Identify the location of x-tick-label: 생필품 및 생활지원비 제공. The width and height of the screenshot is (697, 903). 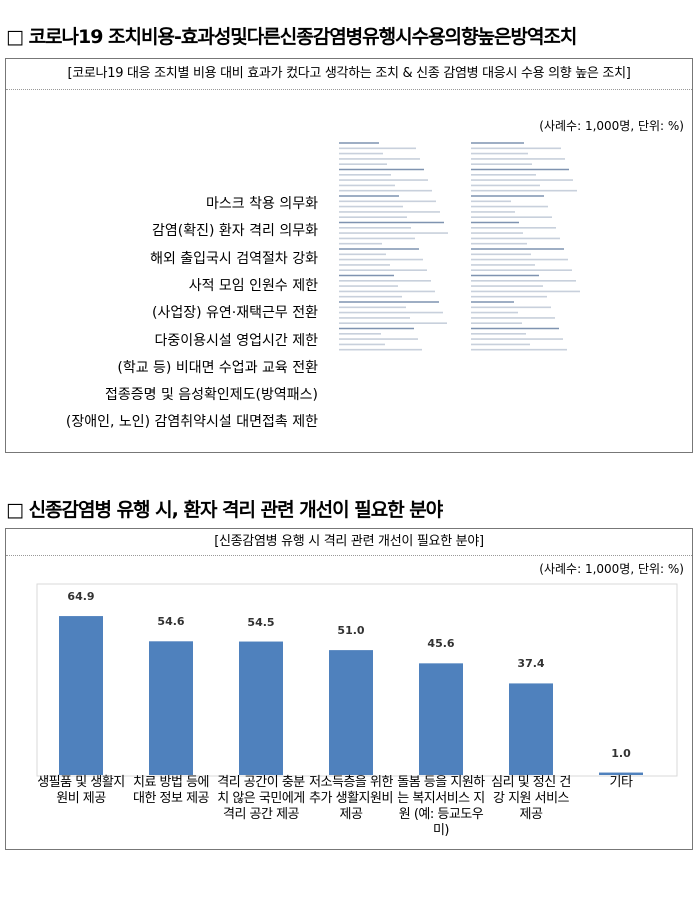
(81, 790).